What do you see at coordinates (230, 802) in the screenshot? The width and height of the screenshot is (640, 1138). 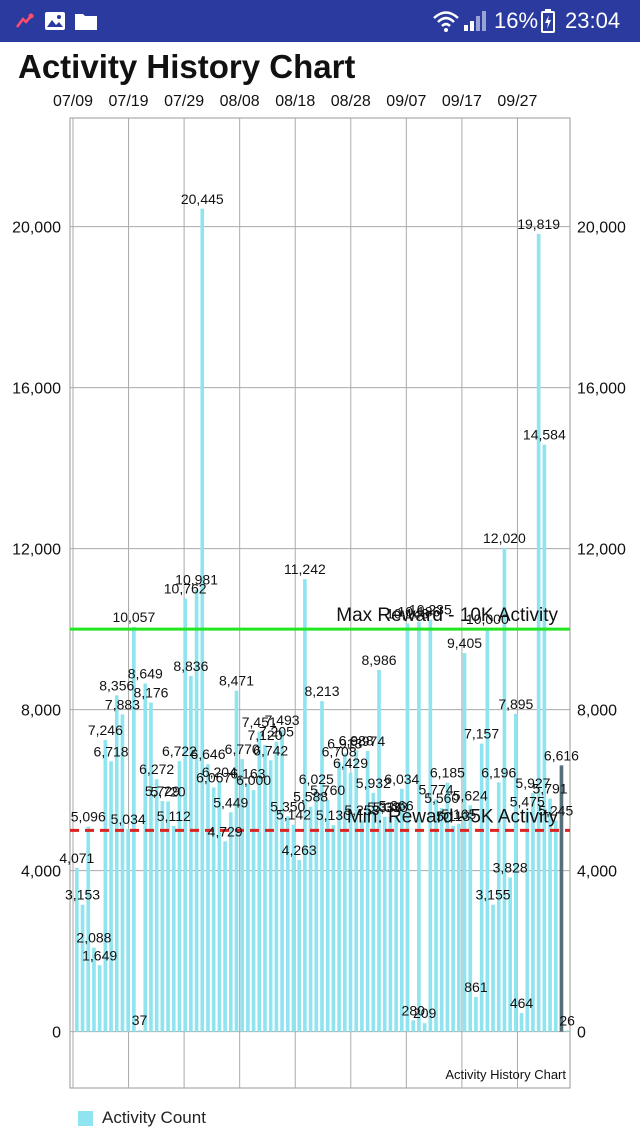 I see `data-label: 5,449` at bounding box center [230, 802].